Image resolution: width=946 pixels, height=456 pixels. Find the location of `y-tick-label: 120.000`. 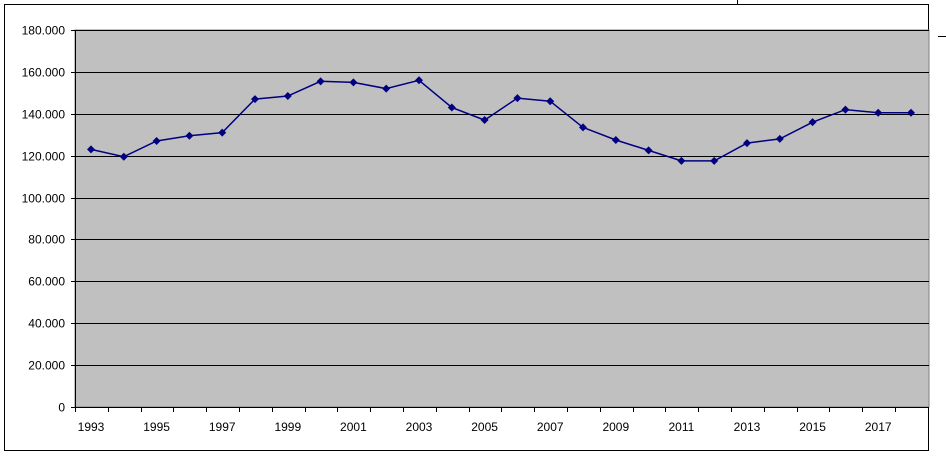

y-tick-label: 120.000 is located at coordinates (44, 157).